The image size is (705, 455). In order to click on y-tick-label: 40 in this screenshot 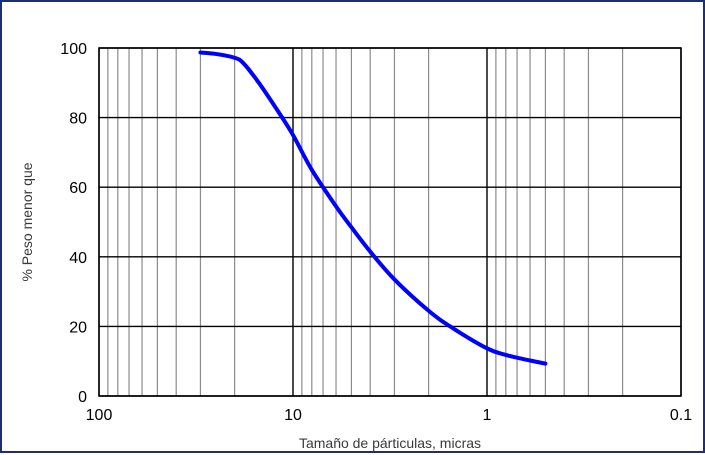, I will do `click(78, 258)`.